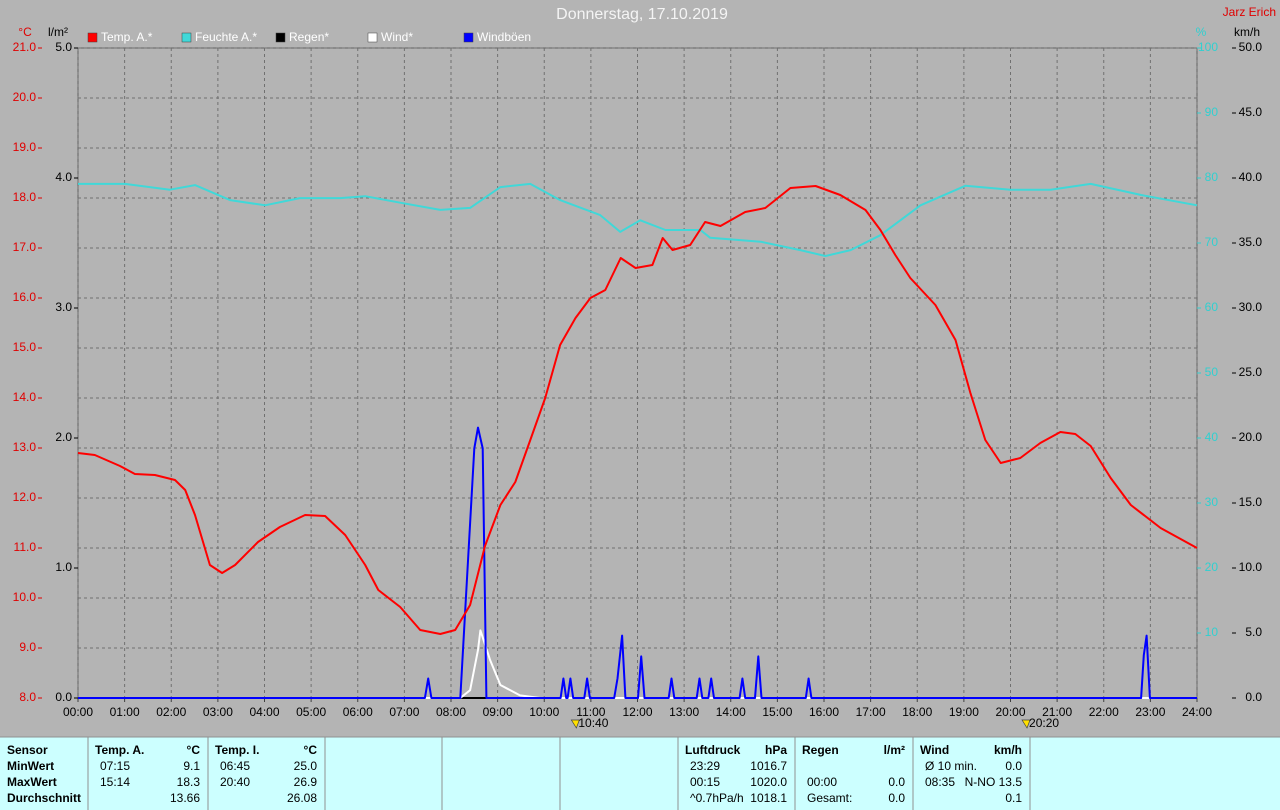 This screenshot has width=1280, height=810. Describe the element at coordinates (1251, 567) in the screenshot. I see `y2-tick-label: 10.0` at that location.